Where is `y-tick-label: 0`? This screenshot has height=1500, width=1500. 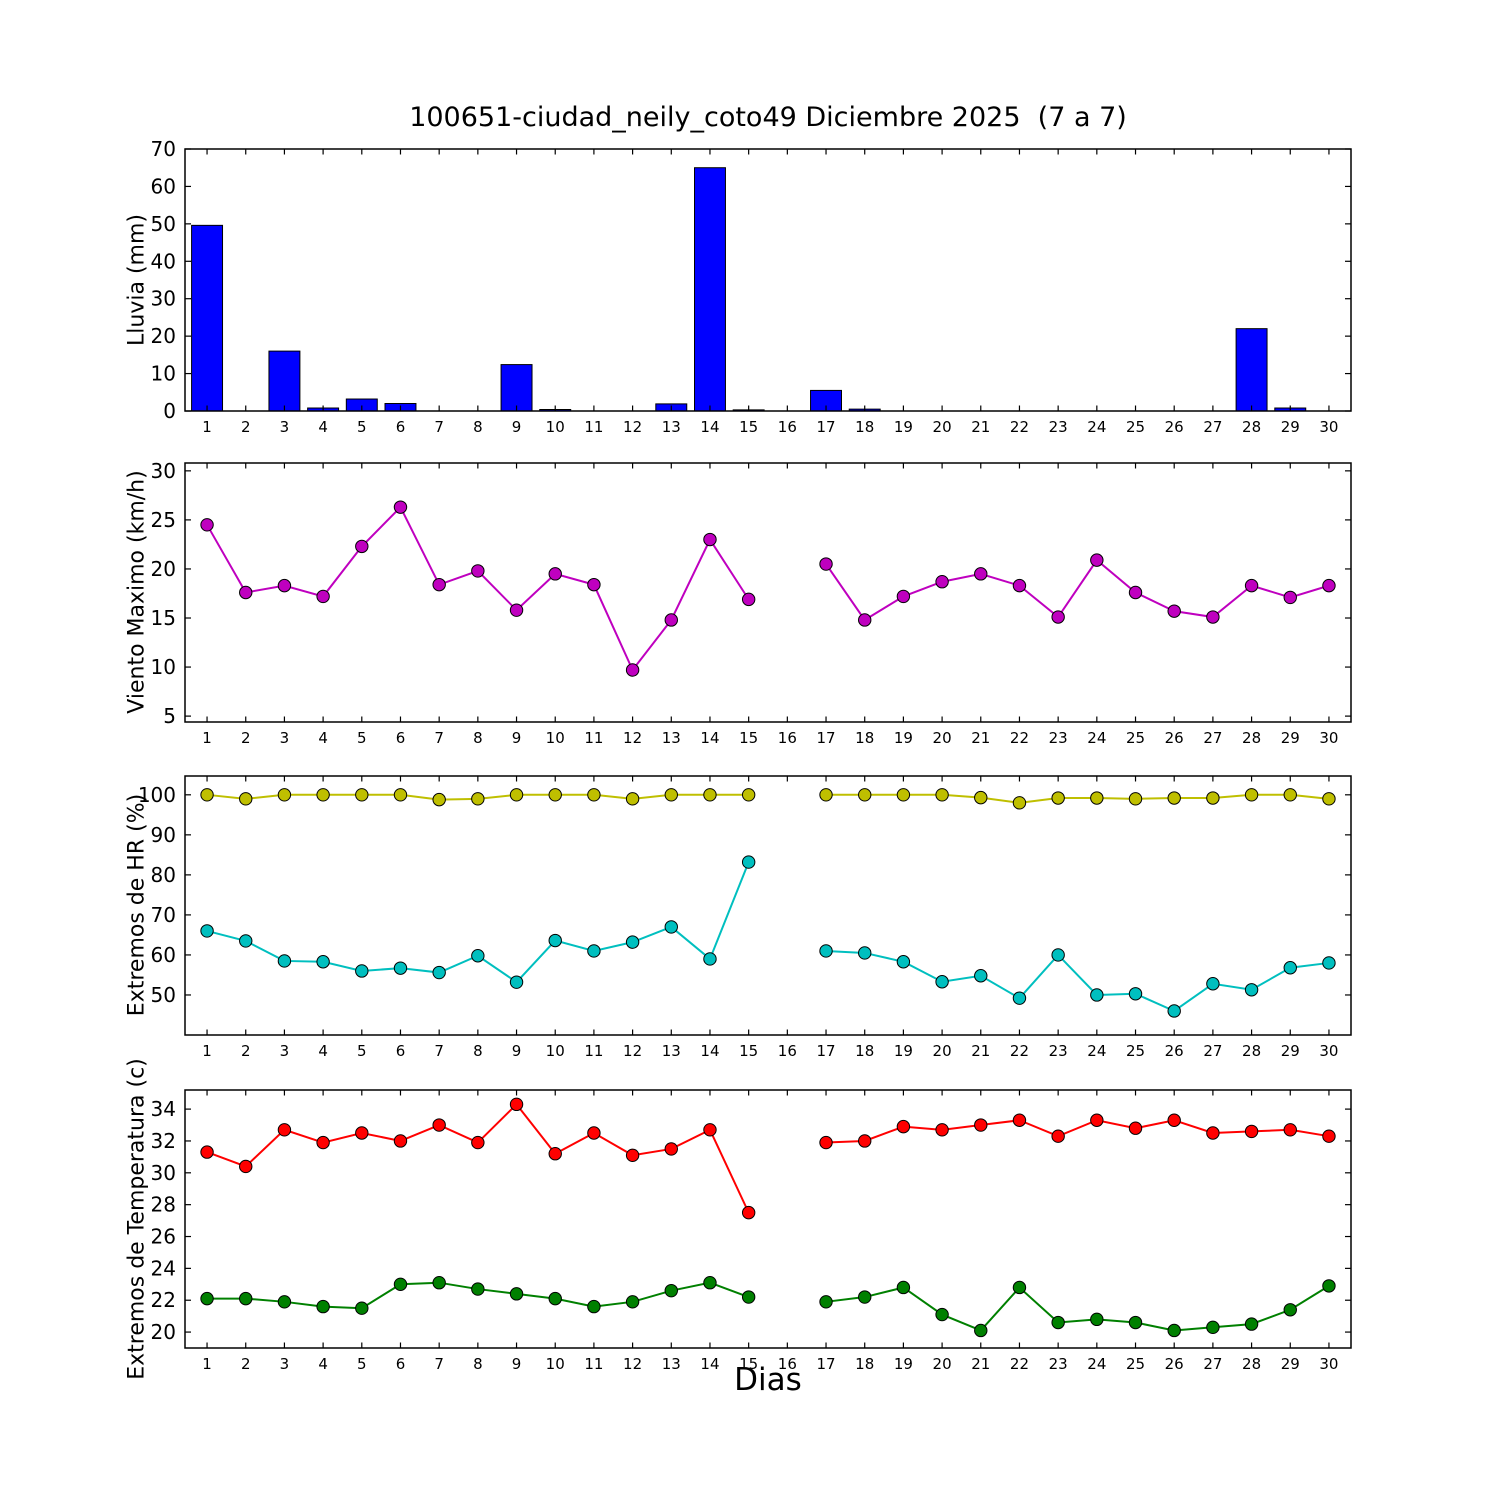
y-tick-label: 0 is located at coordinates (169, 411).